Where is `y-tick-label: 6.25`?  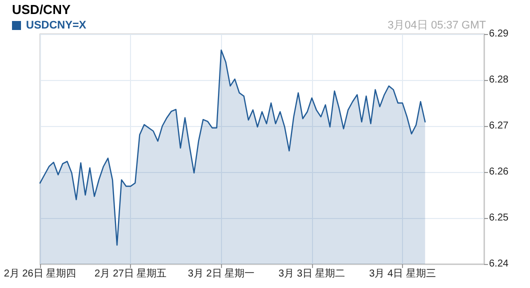
y-tick-label: 6.25 is located at coordinates (499, 218).